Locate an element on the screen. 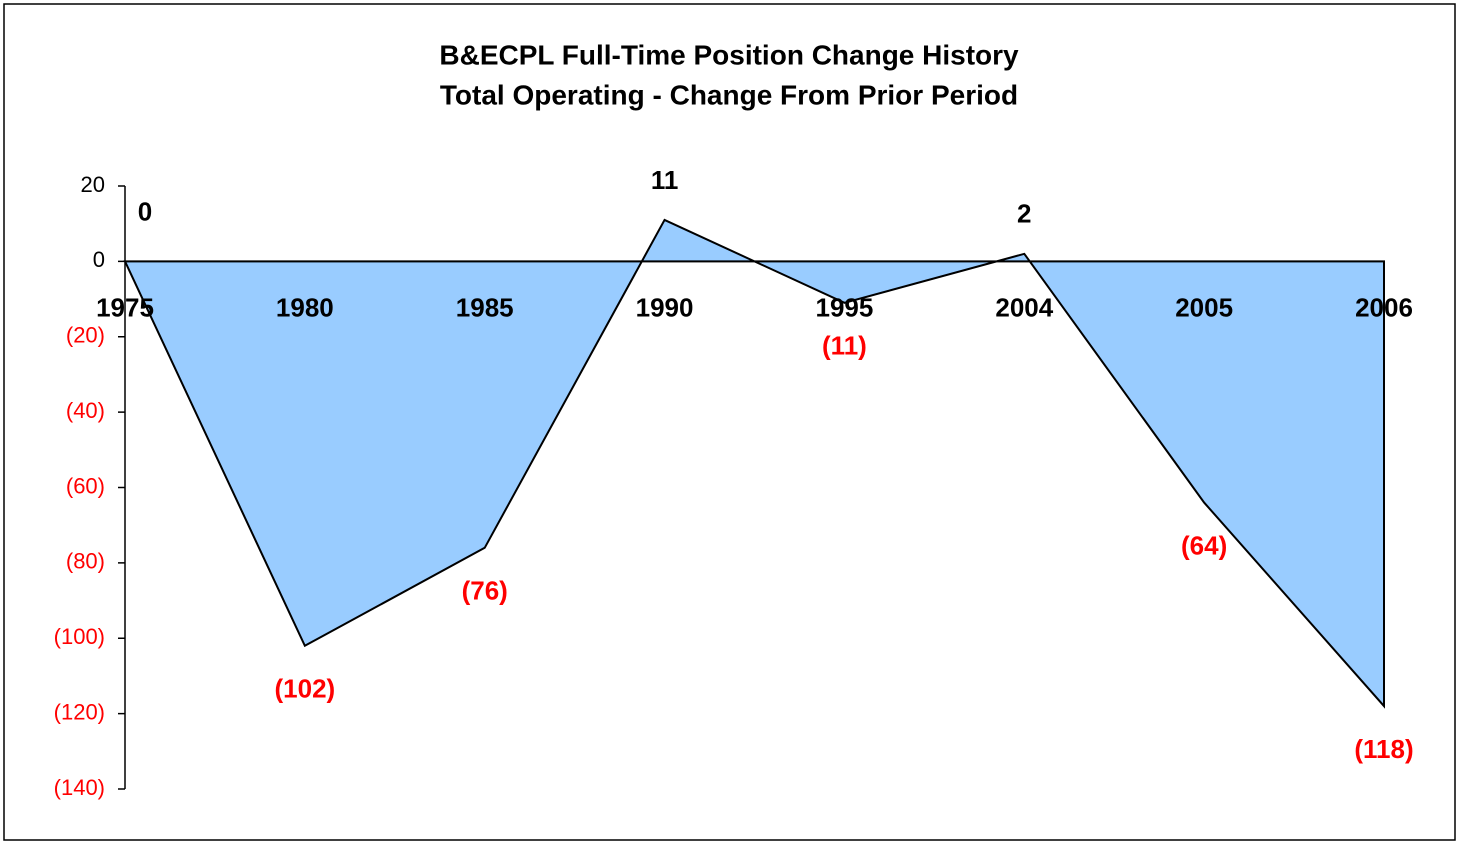 The height and width of the screenshot is (844, 1461). y-tick-label: (120) is located at coordinates (79, 711).